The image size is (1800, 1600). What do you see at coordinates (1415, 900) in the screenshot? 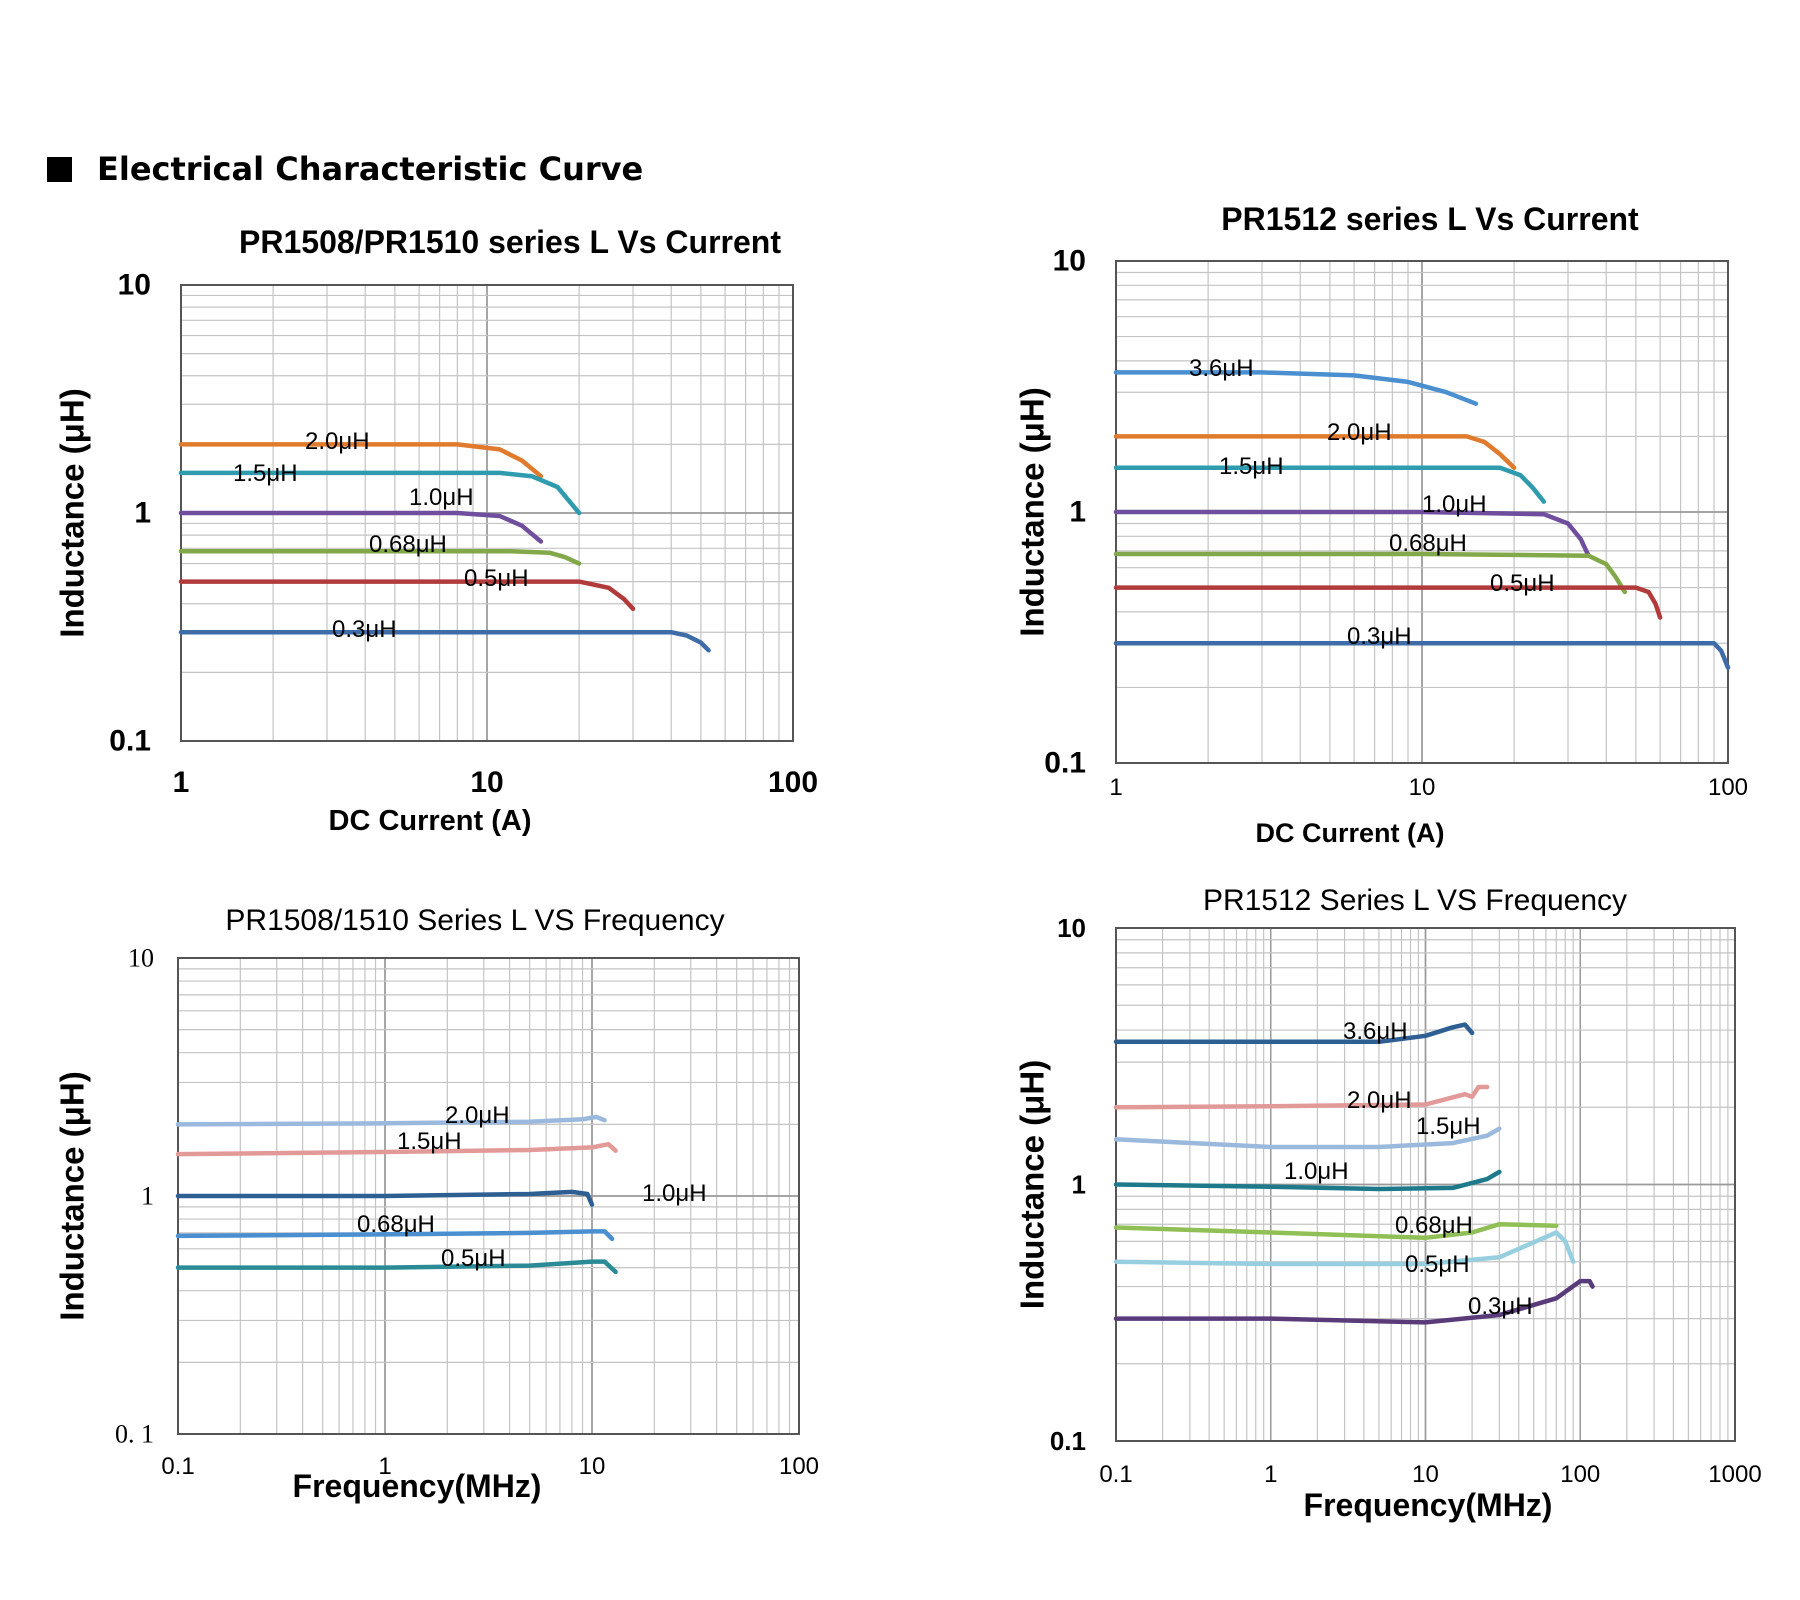
I see `chart-title: PR1512 Series L VS Frequency` at bounding box center [1415, 900].